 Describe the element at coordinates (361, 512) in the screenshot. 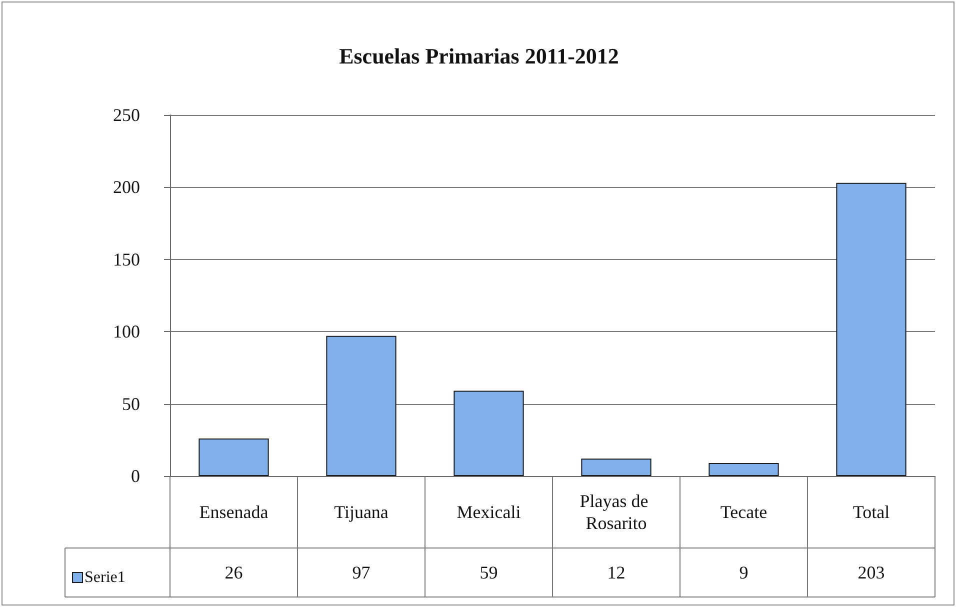

I see `x-tick-label: Tijuana` at that location.